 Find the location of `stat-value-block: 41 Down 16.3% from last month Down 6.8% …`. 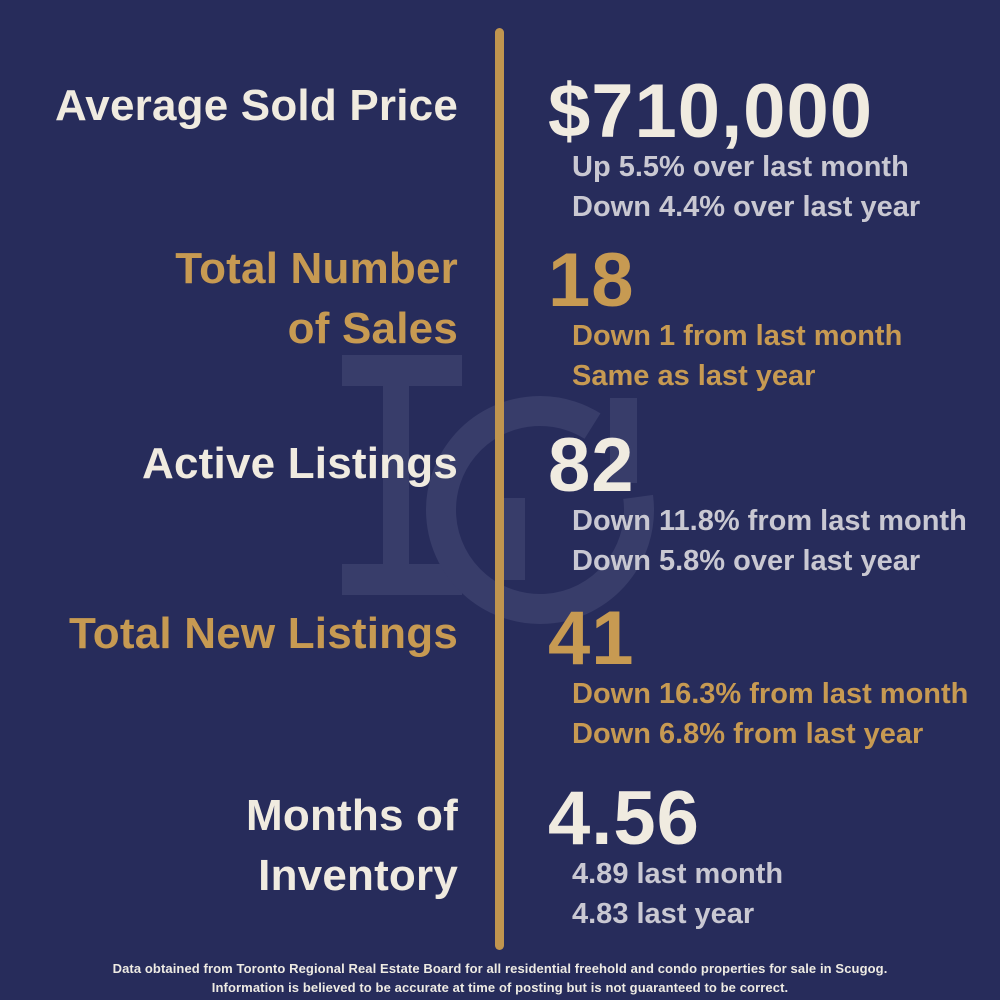

stat-value-block: 41 Down 16.3% from last month Down 6.8% … is located at coordinates (768, 677).